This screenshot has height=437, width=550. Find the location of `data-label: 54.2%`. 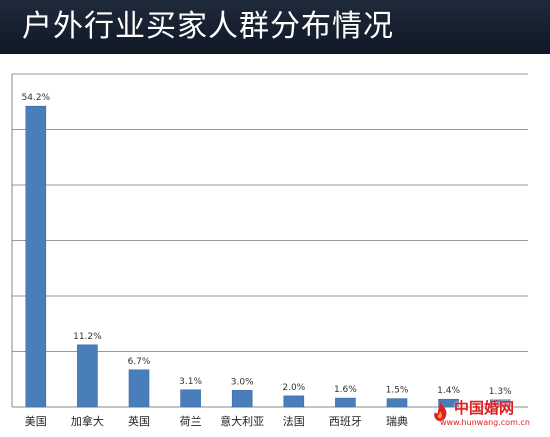

data-label: 54.2% is located at coordinates (36, 98).